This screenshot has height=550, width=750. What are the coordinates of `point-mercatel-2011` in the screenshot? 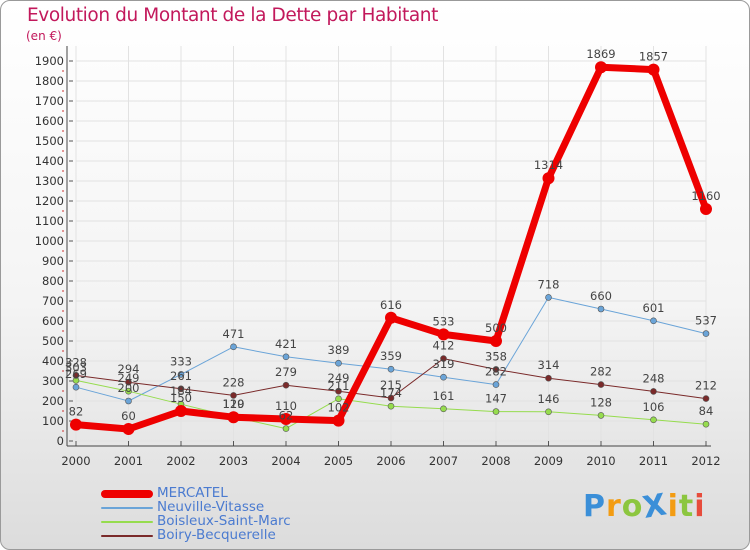 It's located at (653, 69).